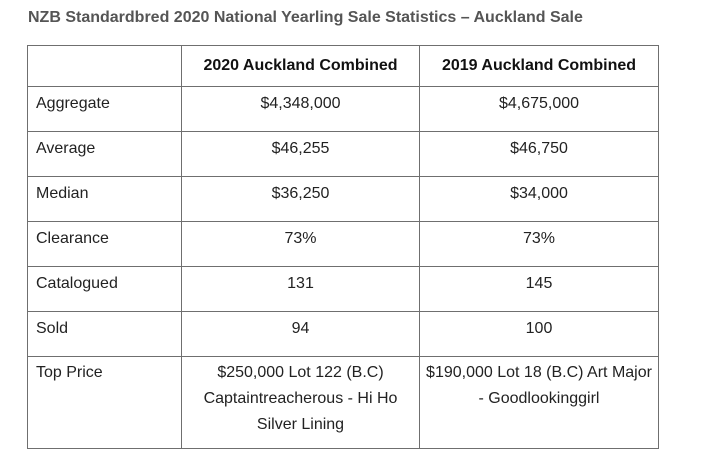  Describe the element at coordinates (104, 109) in the screenshot. I see `row-label: Aggregate` at that location.